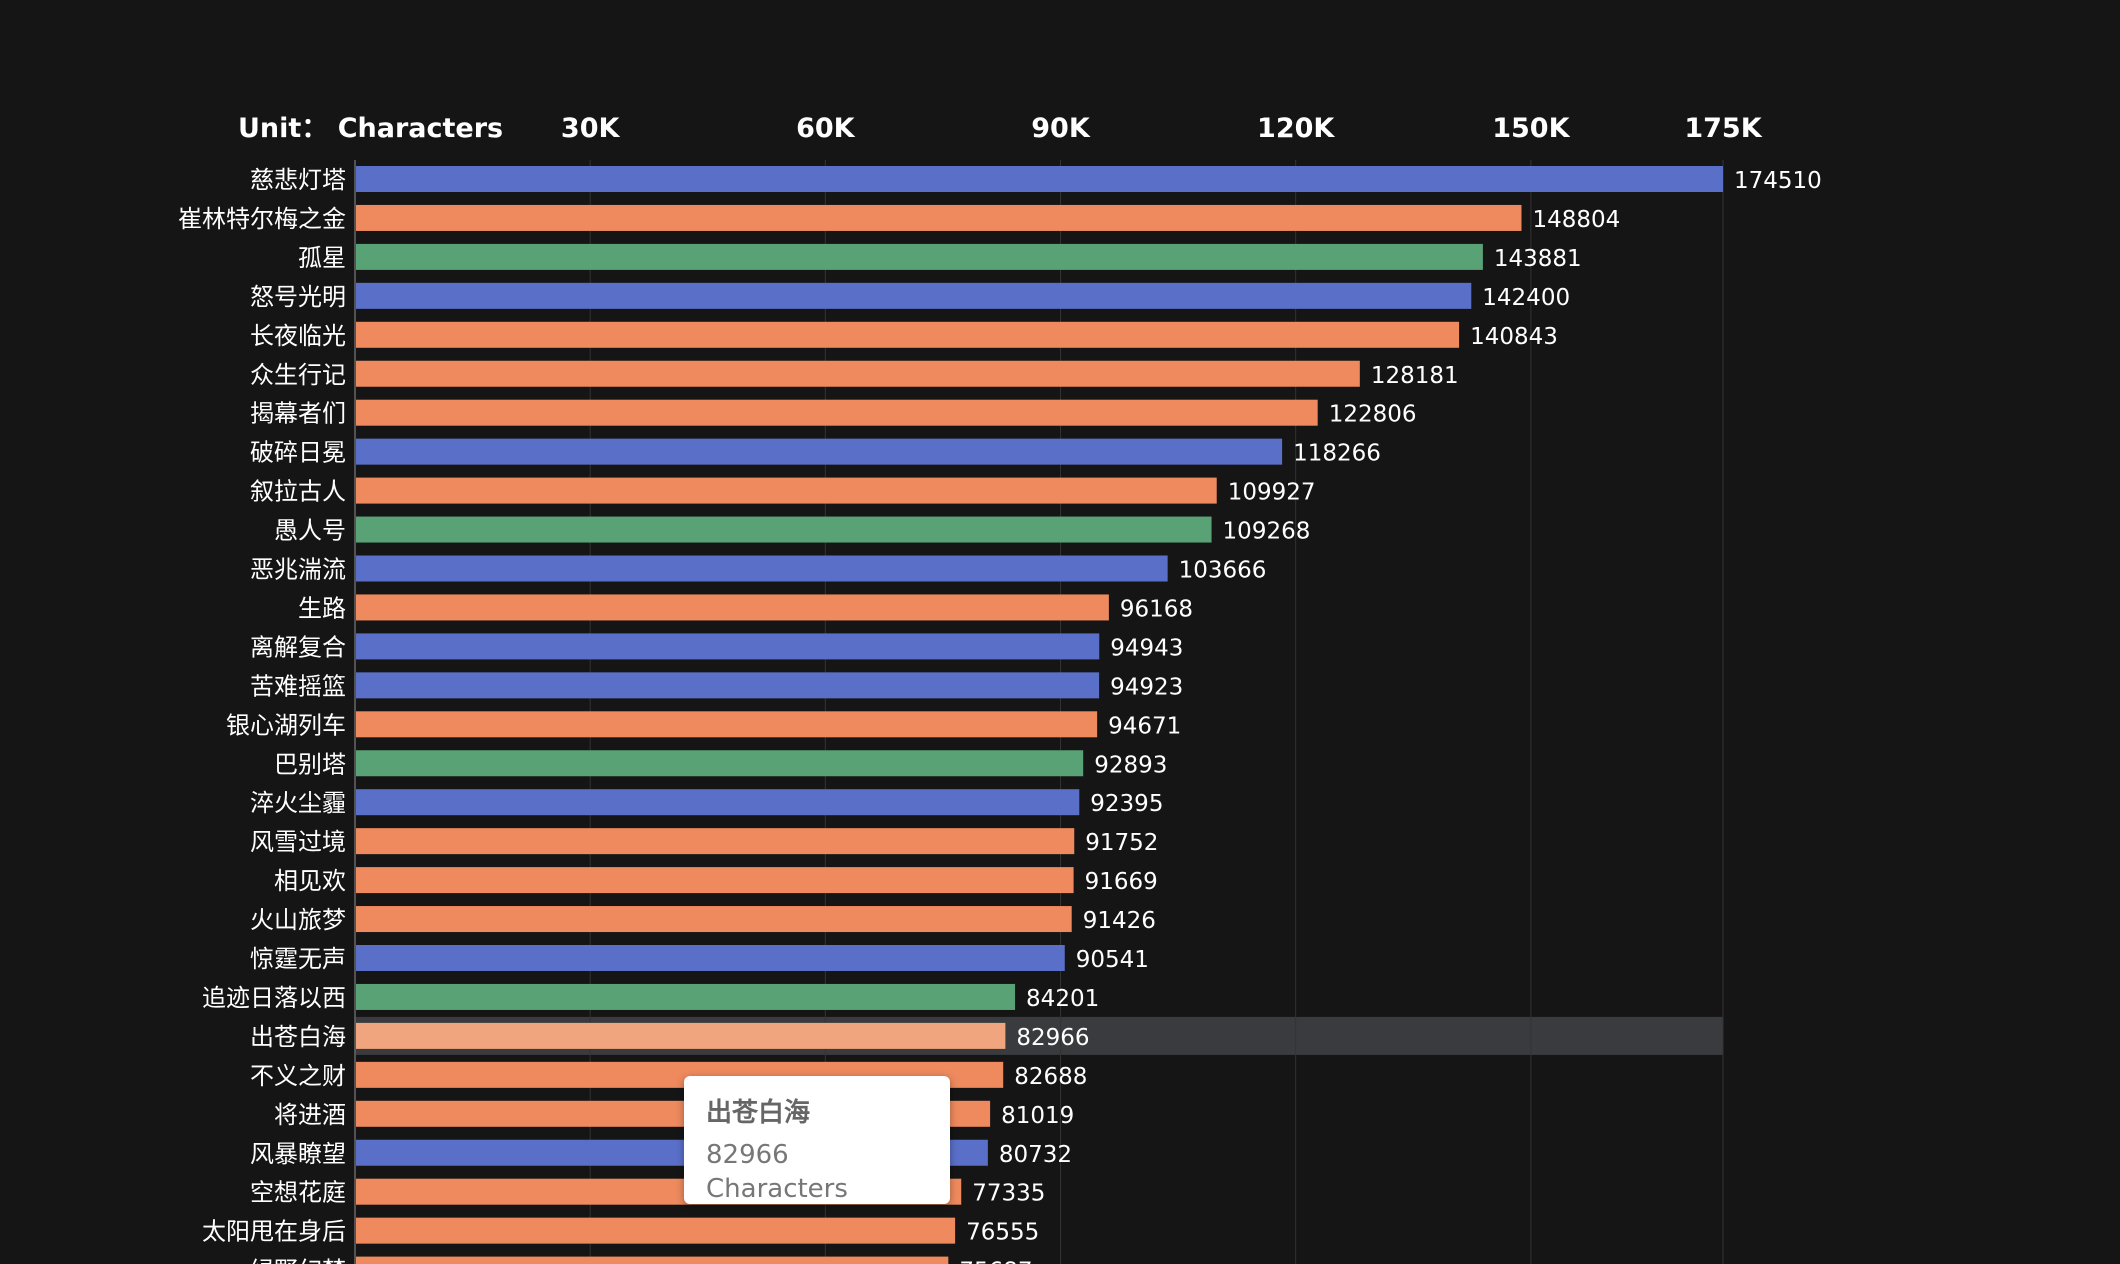  Describe the element at coordinates (1337, 454) in the screenshot. I see `value-label: 118266` at that location.